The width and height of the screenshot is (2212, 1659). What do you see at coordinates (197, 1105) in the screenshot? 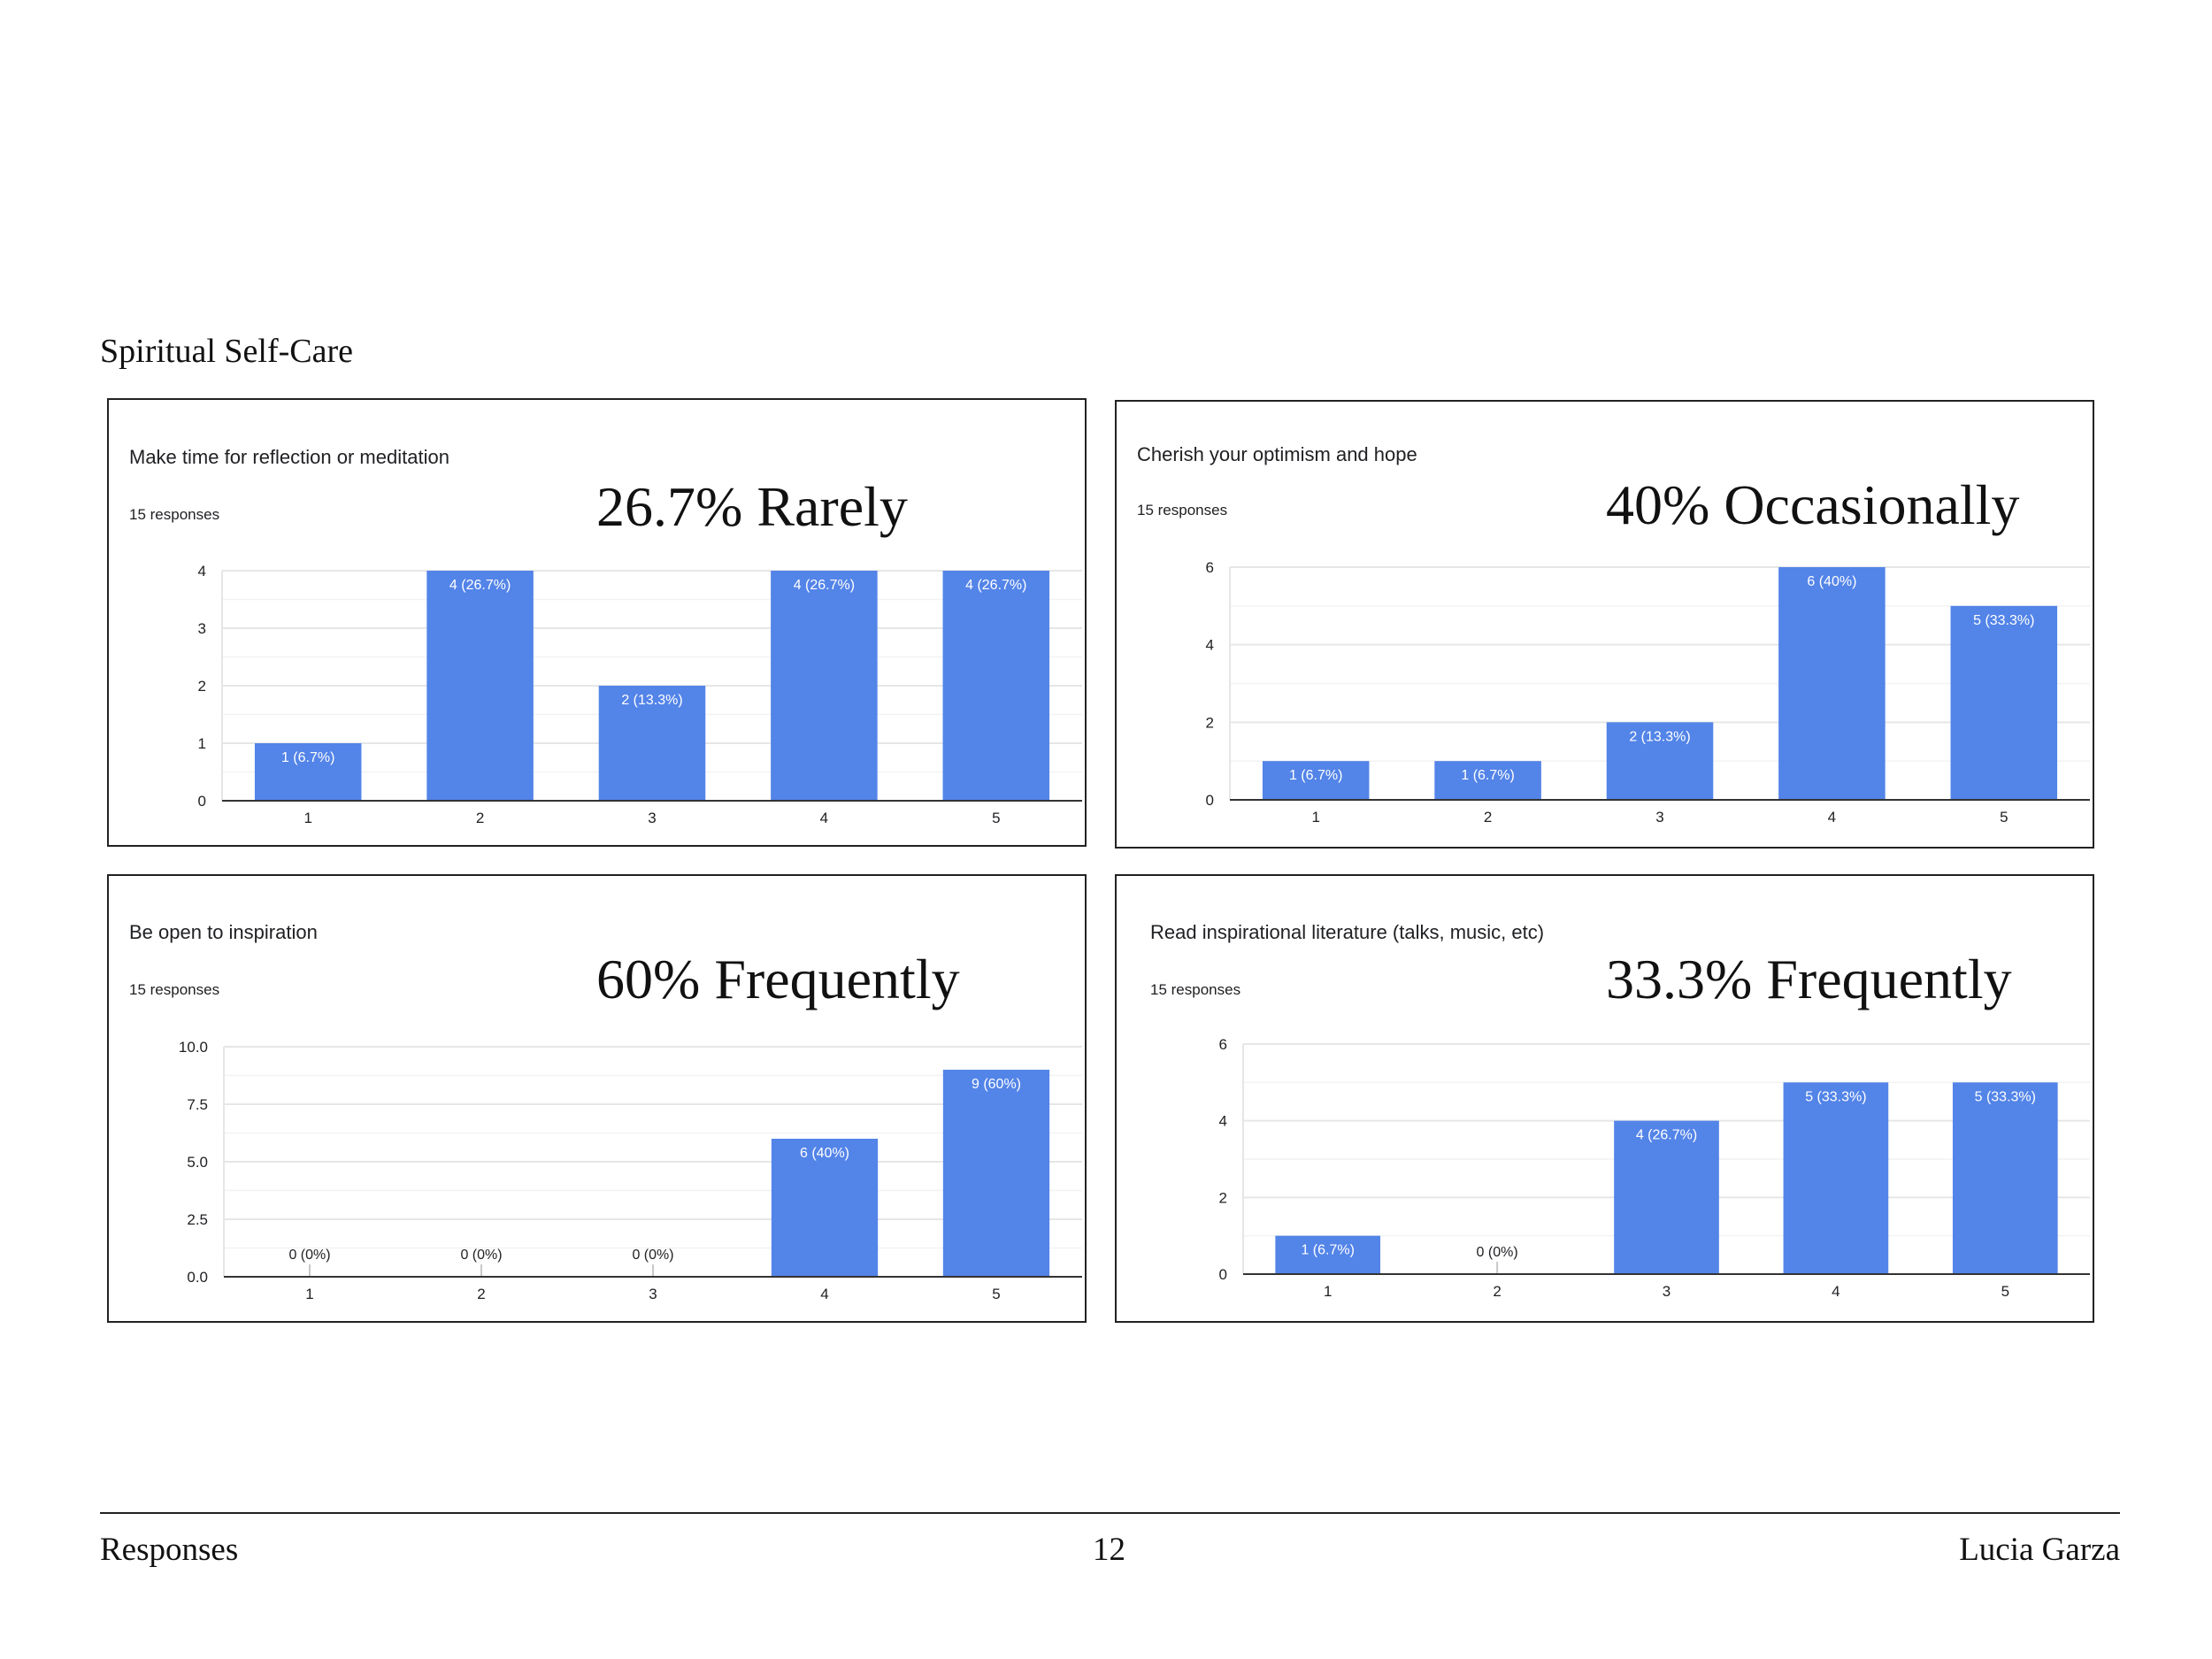
I see `y-tick-label: 7.5` at bounding box center [197, 1105].